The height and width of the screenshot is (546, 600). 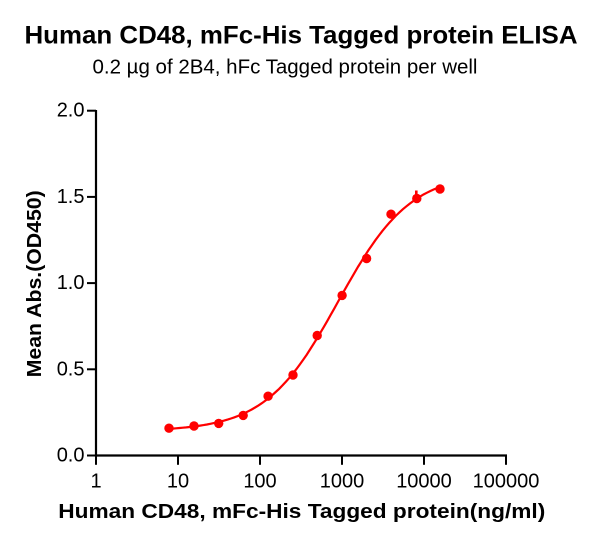 I want to click on svg-text: Mean Abs.(OD450), so click(x=35, y=283).